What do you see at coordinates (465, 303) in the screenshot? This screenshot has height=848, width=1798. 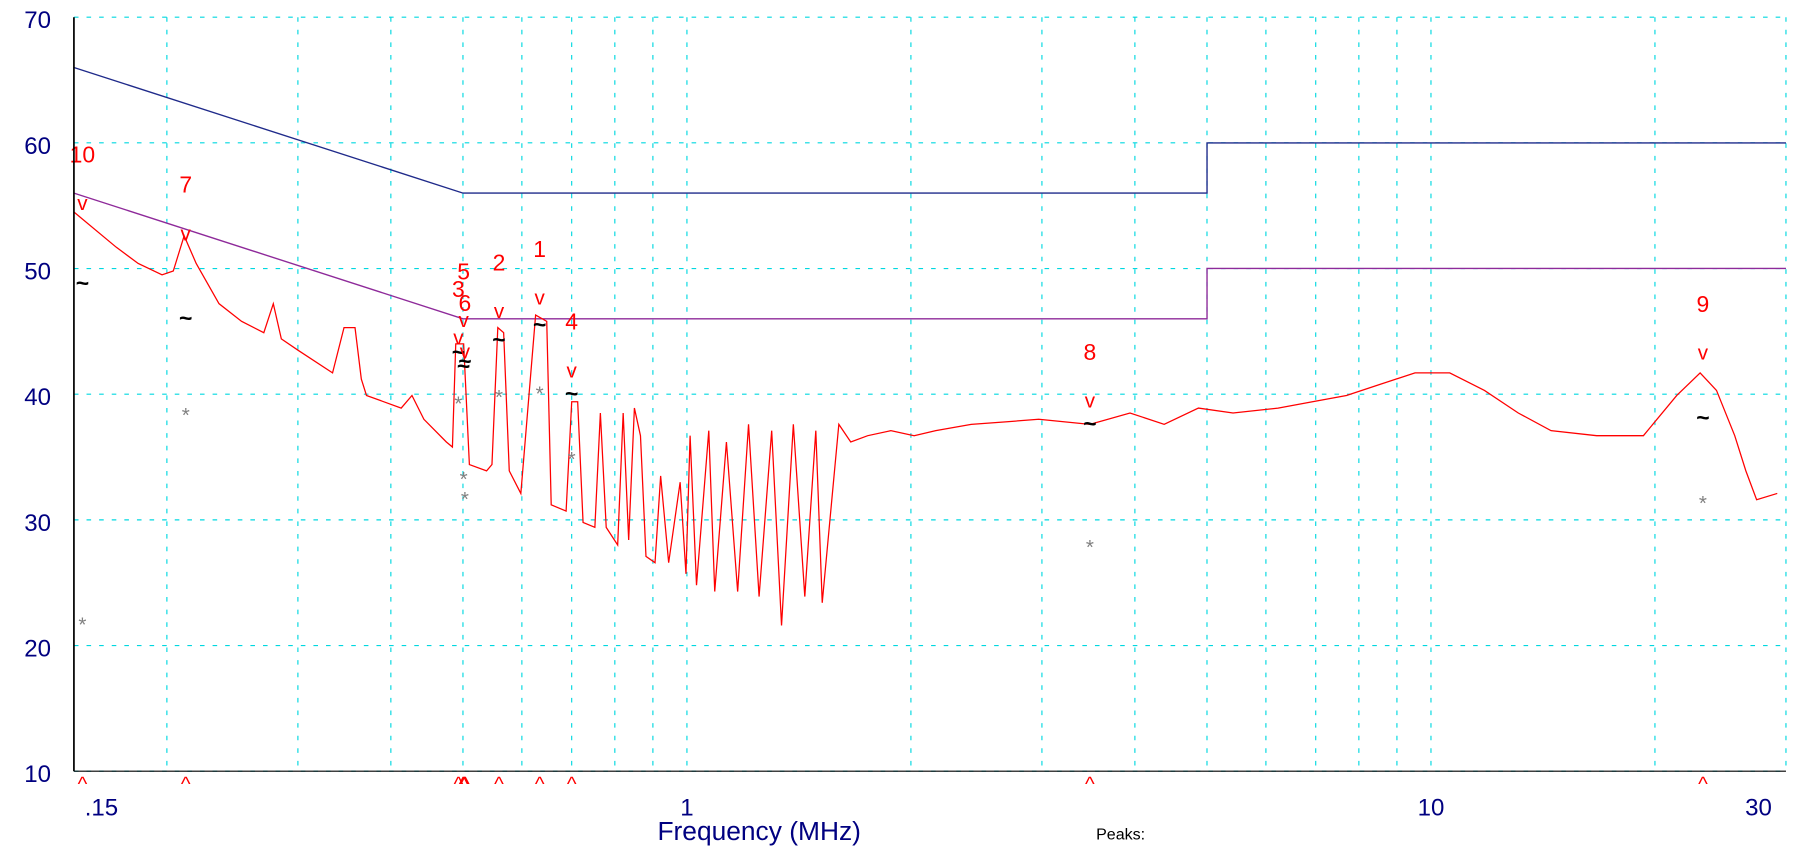 I see `peak-label: 6` at bounding box center [465, 303].